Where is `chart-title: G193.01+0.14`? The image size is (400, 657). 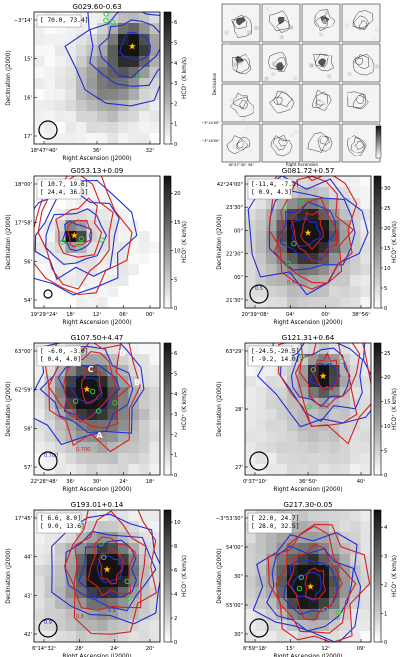 chart-title: G193.01+0.14 is located at coordinates (97, 504).